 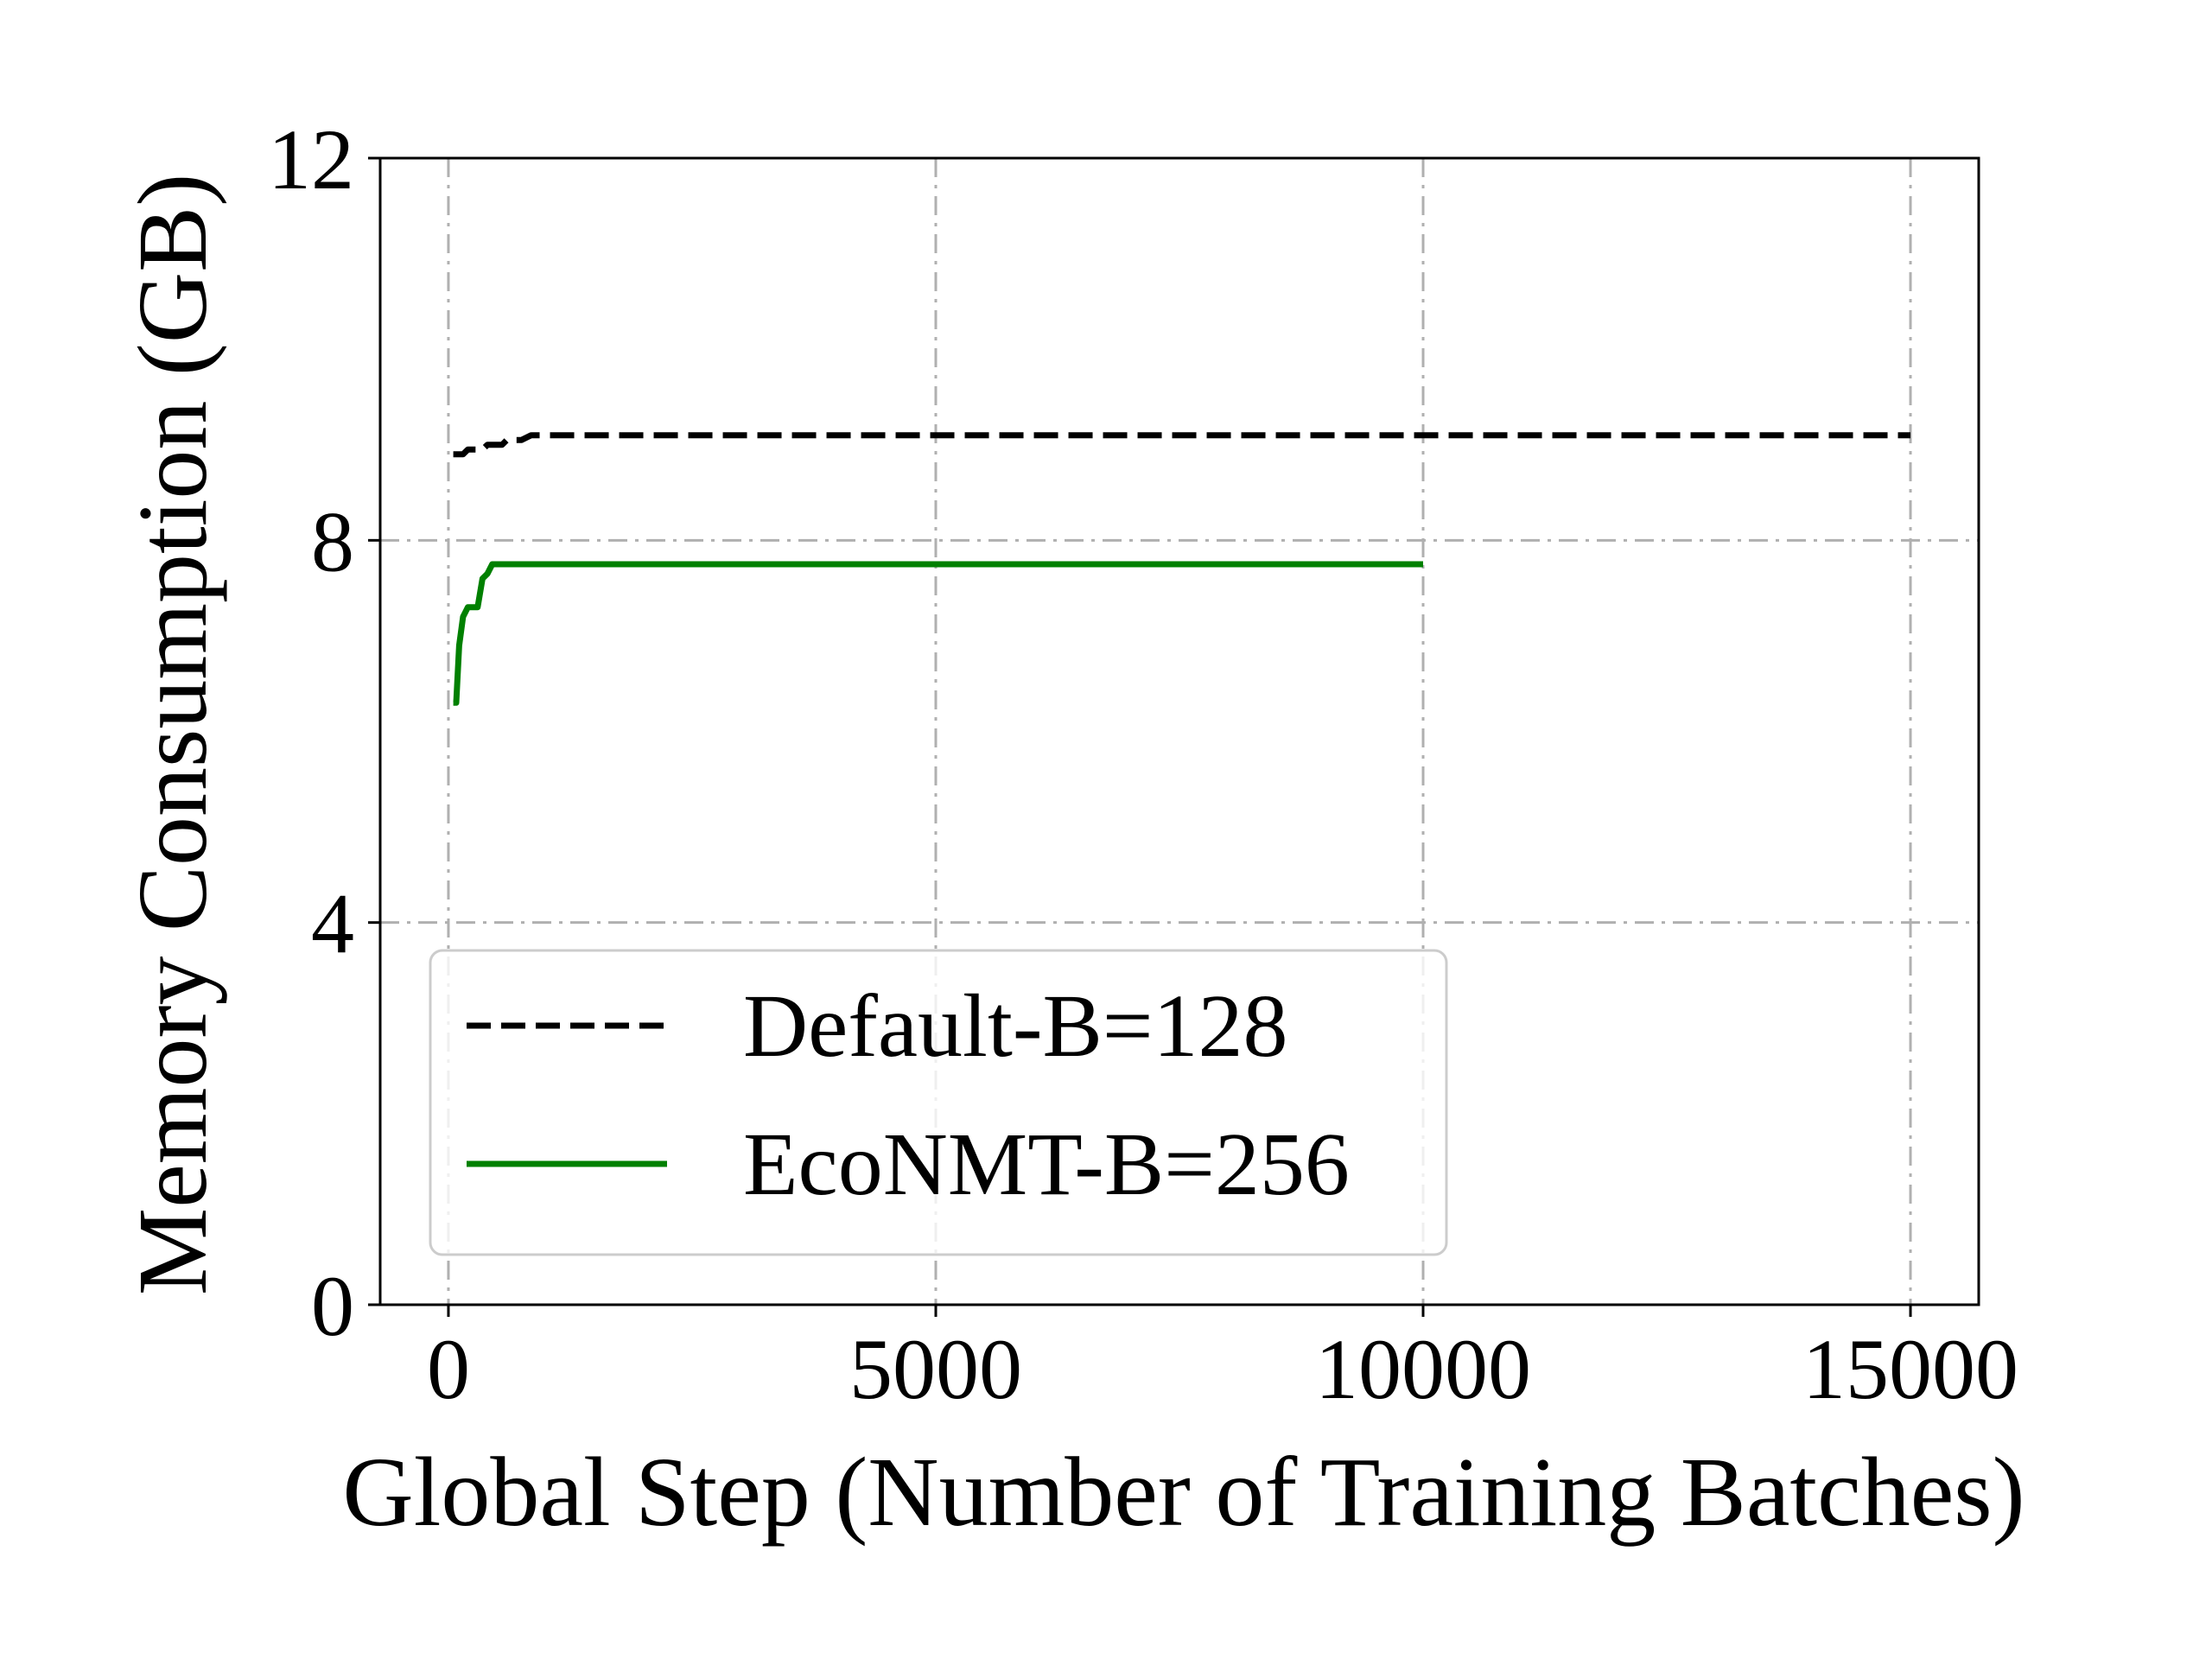 What do you see at coordinates (332, 541) in the screenshot?
I see `y-tick-label: 8` at bounding box center [332, 541].